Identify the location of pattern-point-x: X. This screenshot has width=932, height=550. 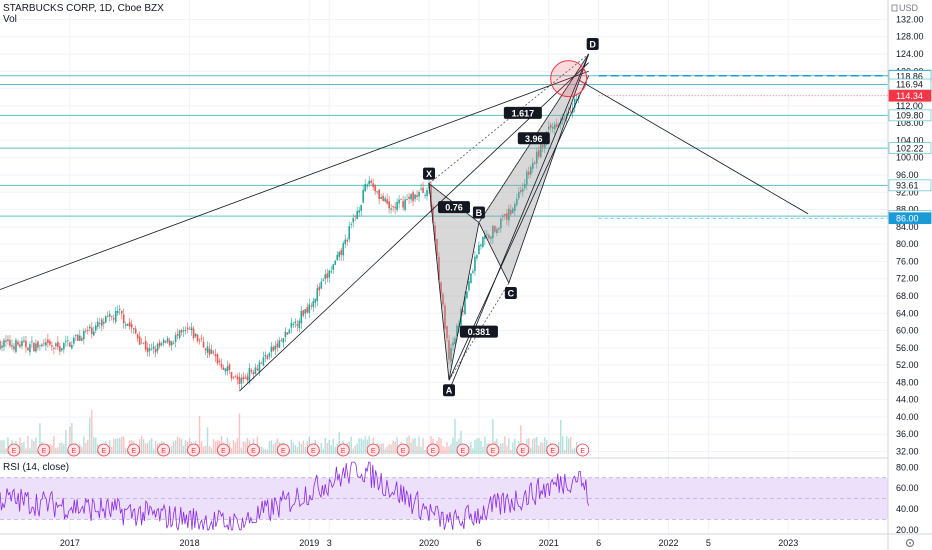
(429, 173).